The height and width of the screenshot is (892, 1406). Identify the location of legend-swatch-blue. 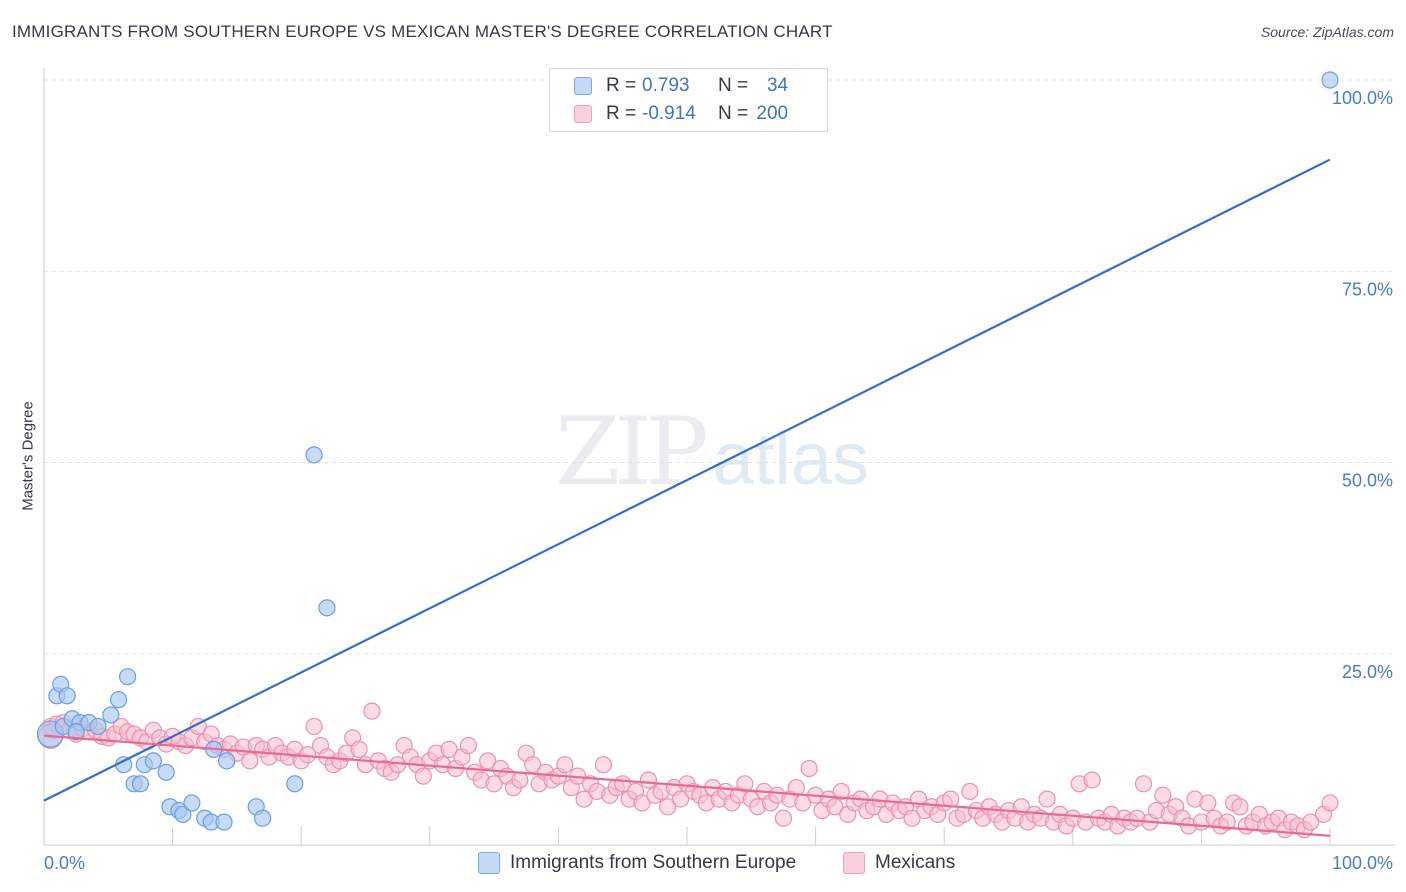
(583, 86).